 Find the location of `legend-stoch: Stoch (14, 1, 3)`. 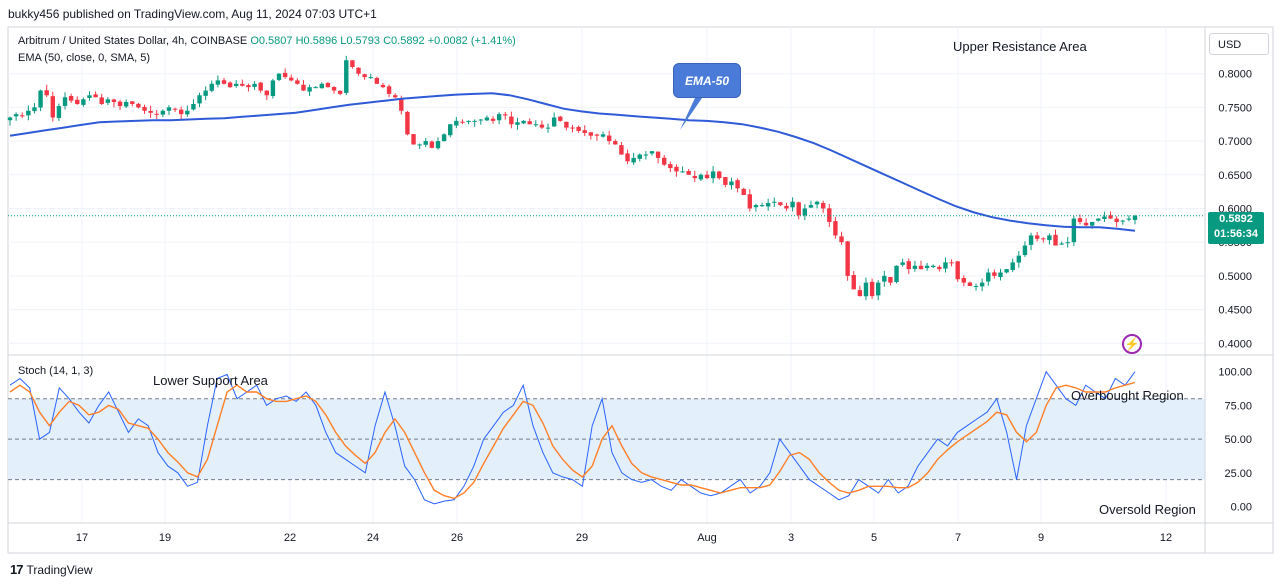

legend-stoch: Stoch (14, 1, 3) is located at coordinates (56, 371).